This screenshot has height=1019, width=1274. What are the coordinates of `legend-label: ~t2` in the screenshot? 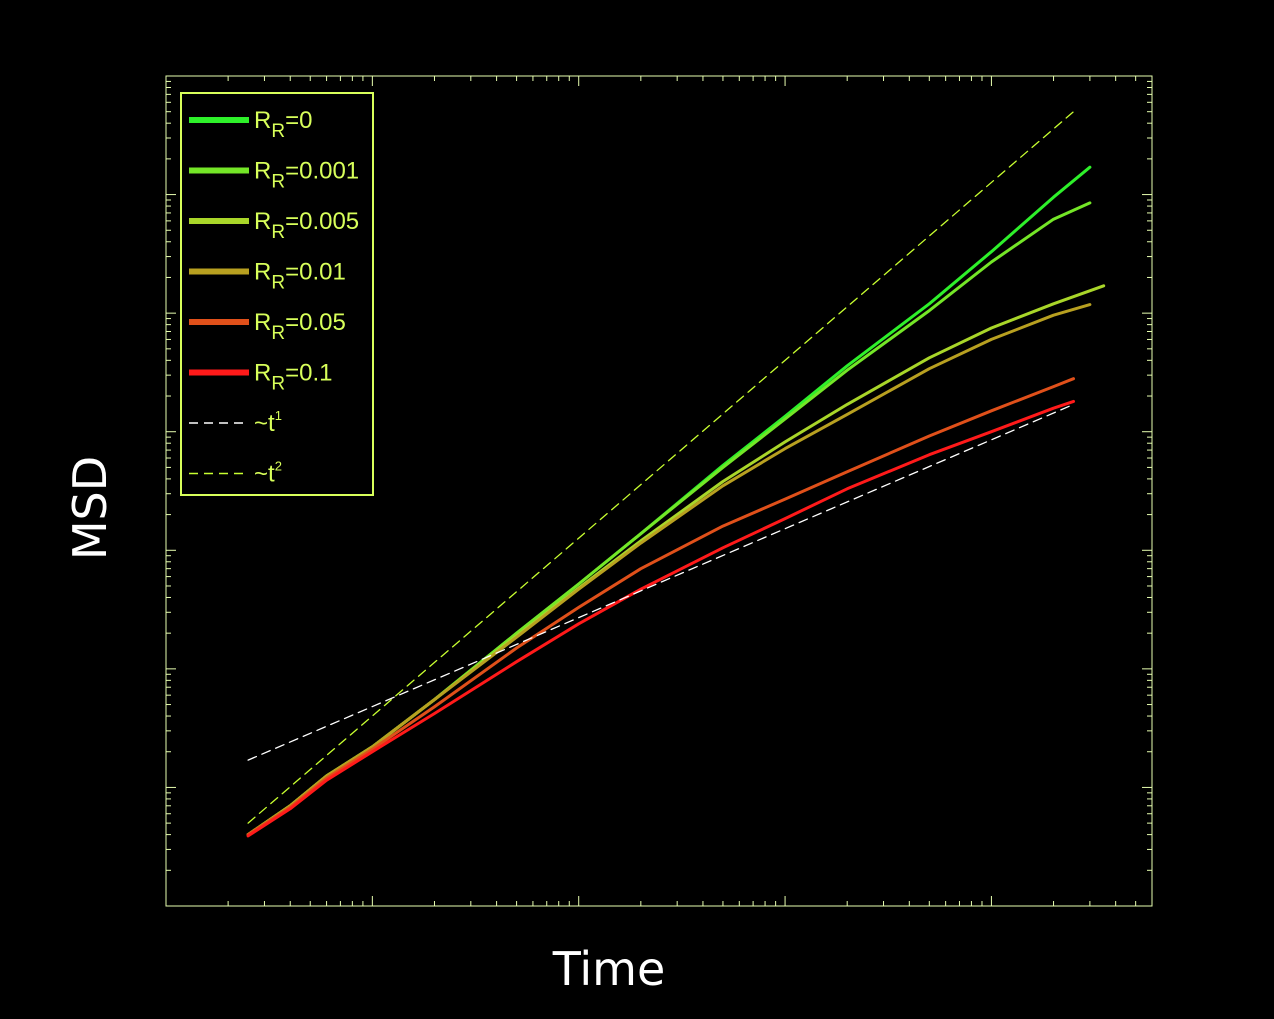 It's located at (268, 473).